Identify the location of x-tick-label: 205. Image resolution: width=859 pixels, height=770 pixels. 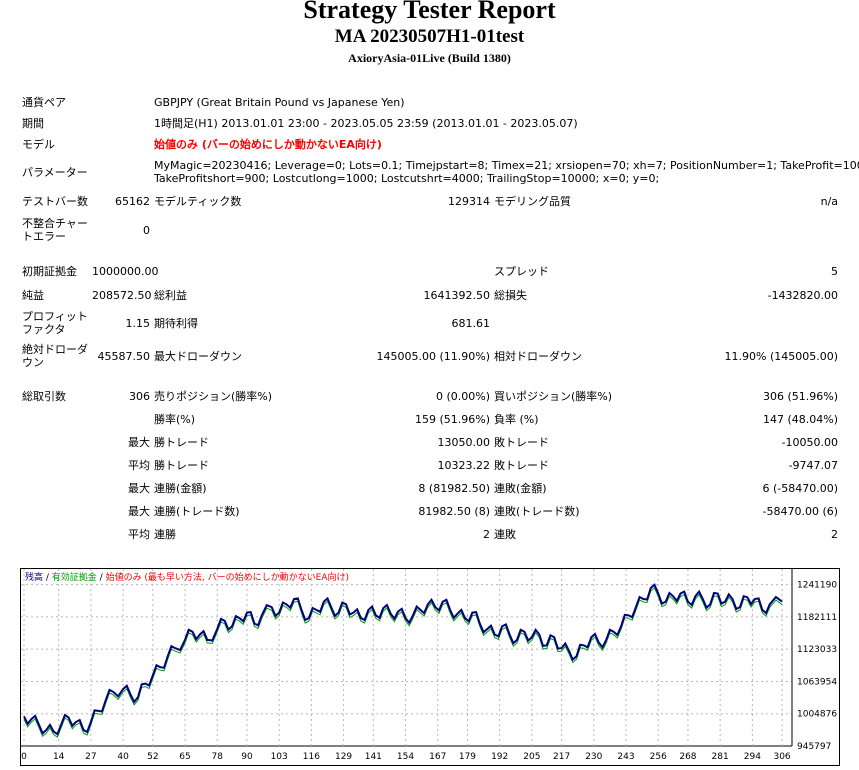
(531, 757).